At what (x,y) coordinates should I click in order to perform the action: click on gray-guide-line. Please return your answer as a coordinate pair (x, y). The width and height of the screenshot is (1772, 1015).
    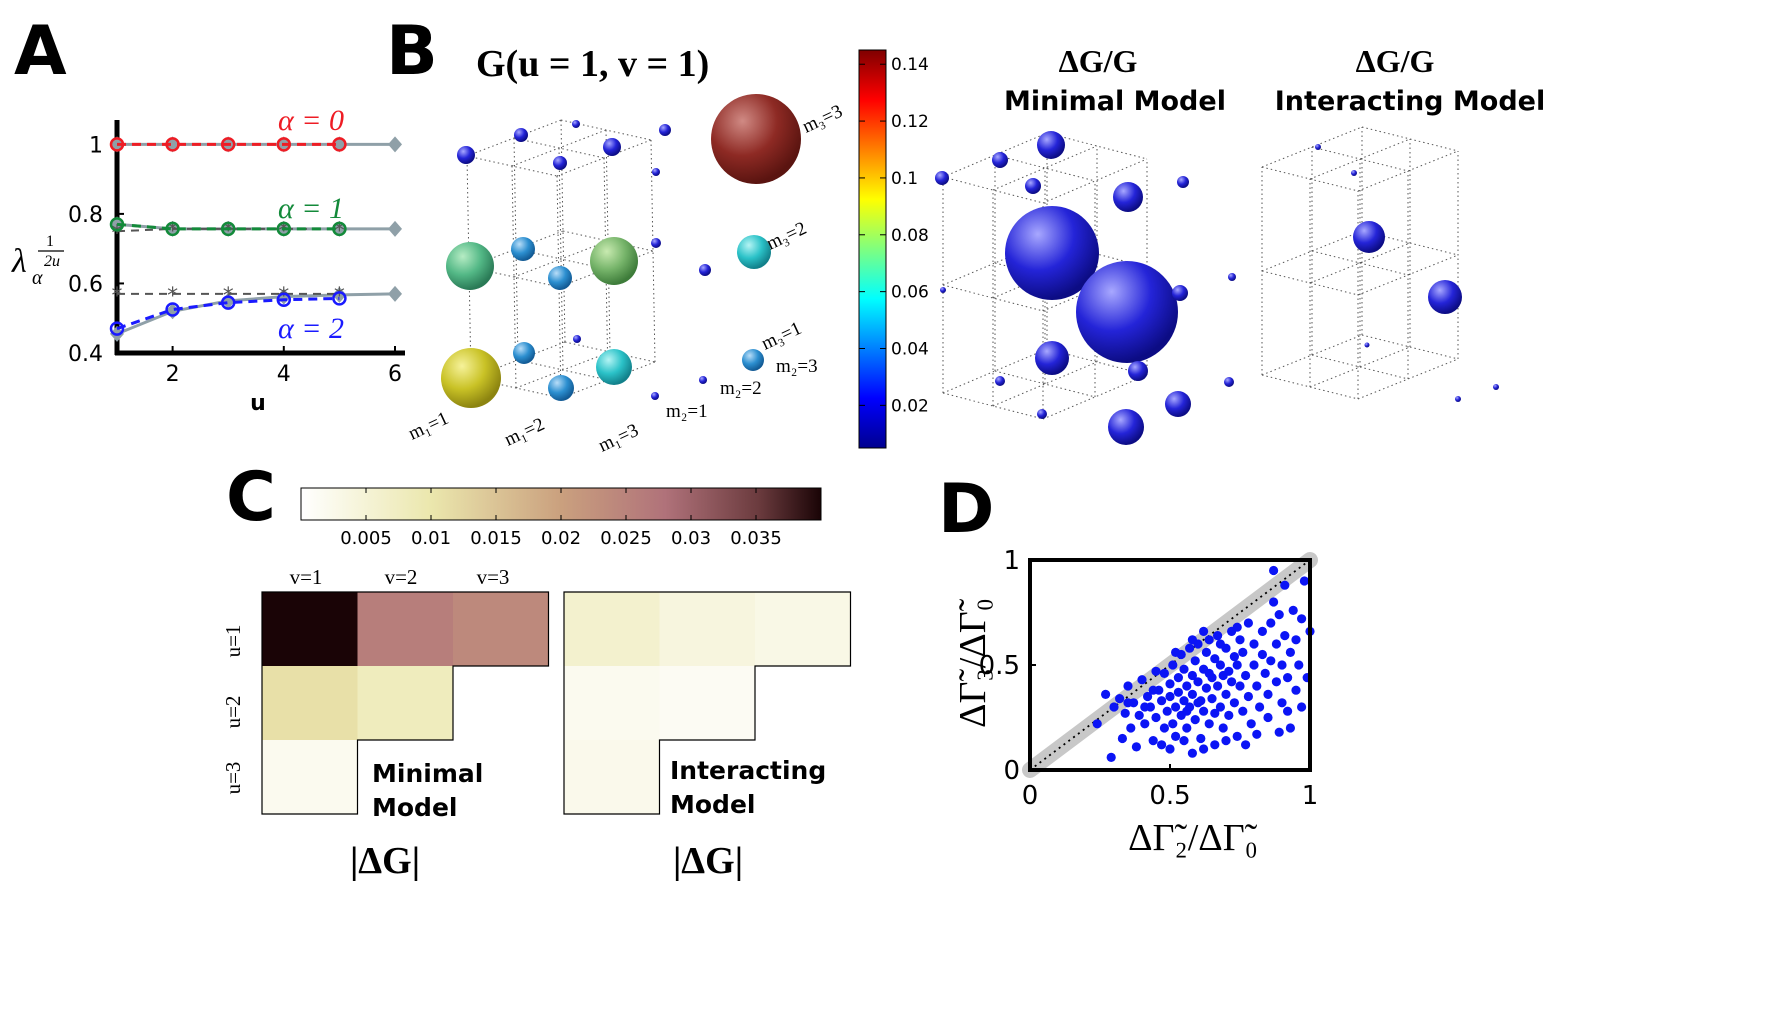
    Looking at the image, I should click on (256, 314).